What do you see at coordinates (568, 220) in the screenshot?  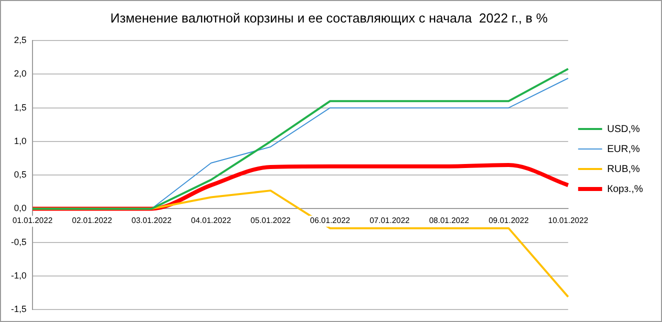 I see `x-tick-label: 10.01.2022` at bounding box center [568, 220].